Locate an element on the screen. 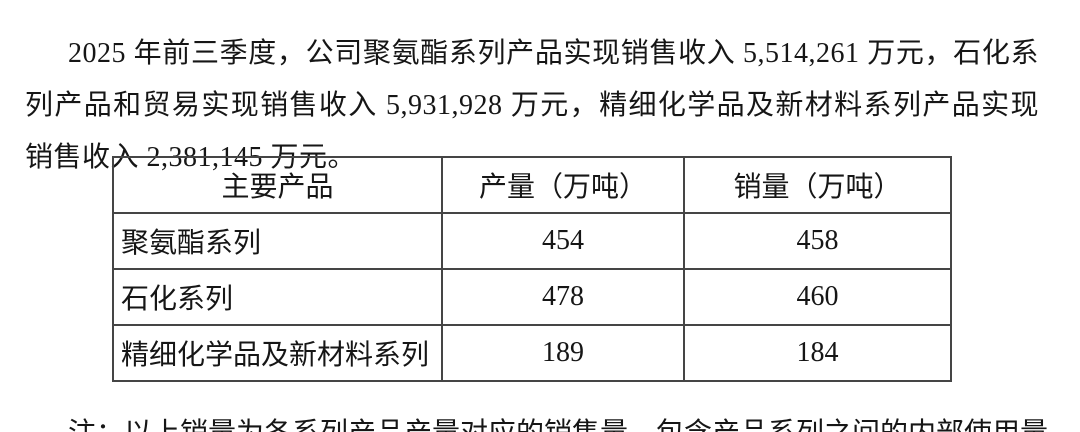  header-sales: 销量（万吨） is located at coordinates (817, 185).